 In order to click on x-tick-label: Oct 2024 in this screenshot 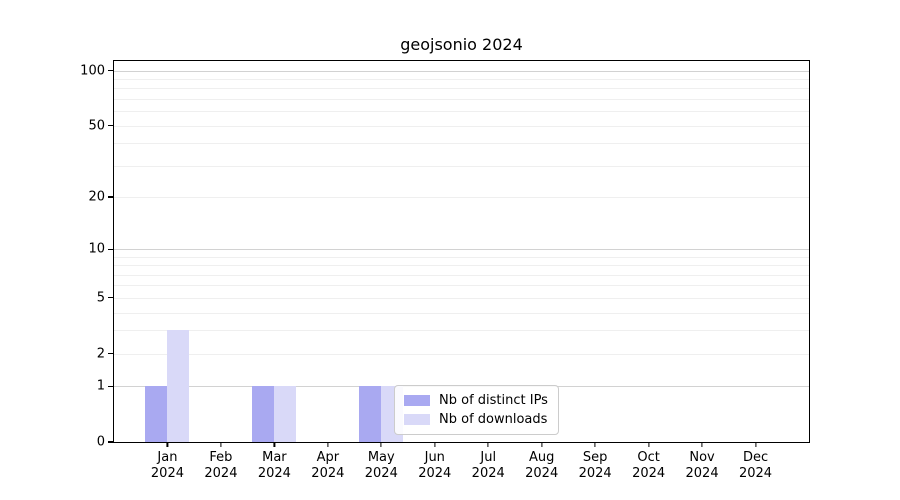, I will do `click(649, 465)`.